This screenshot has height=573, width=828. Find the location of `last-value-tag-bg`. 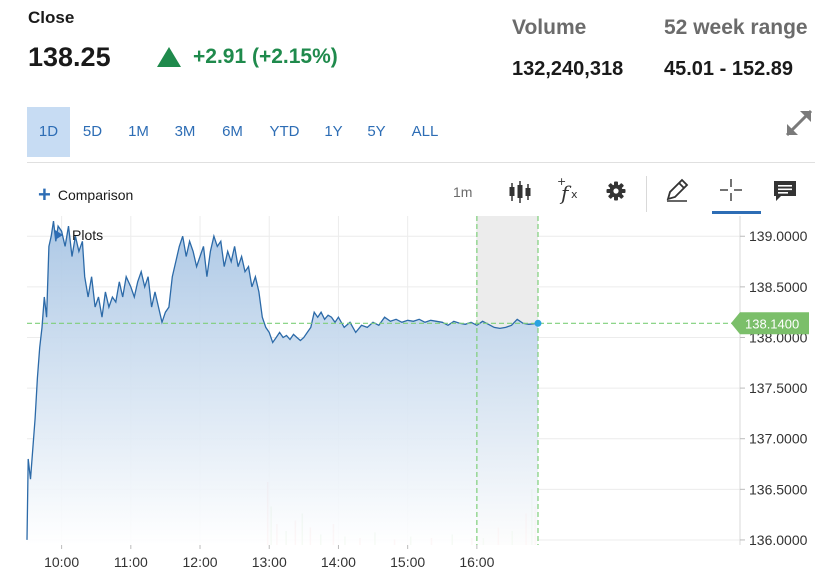

last-value-tag-bg is located at coordinates (770, 323).